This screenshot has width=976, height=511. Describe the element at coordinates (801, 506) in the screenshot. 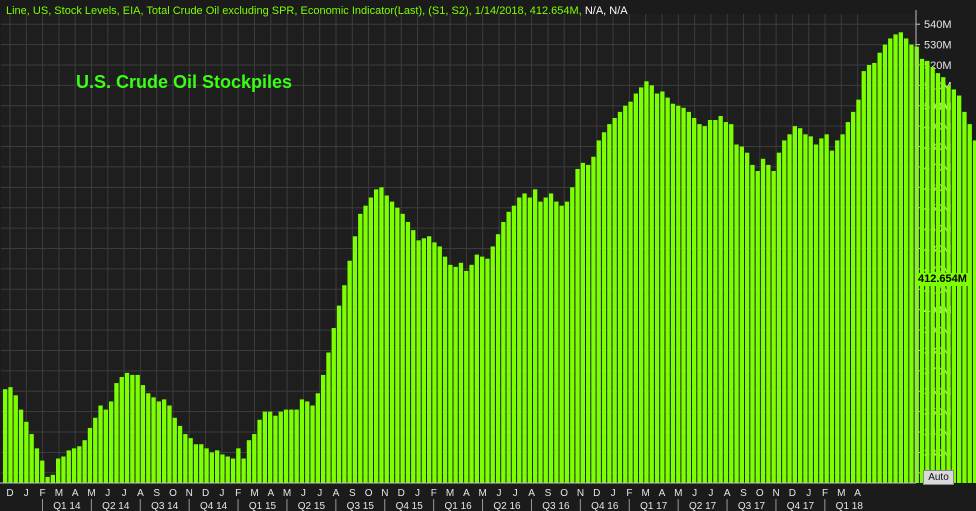

I see `x-quarter-label: Q4 17` at that location.